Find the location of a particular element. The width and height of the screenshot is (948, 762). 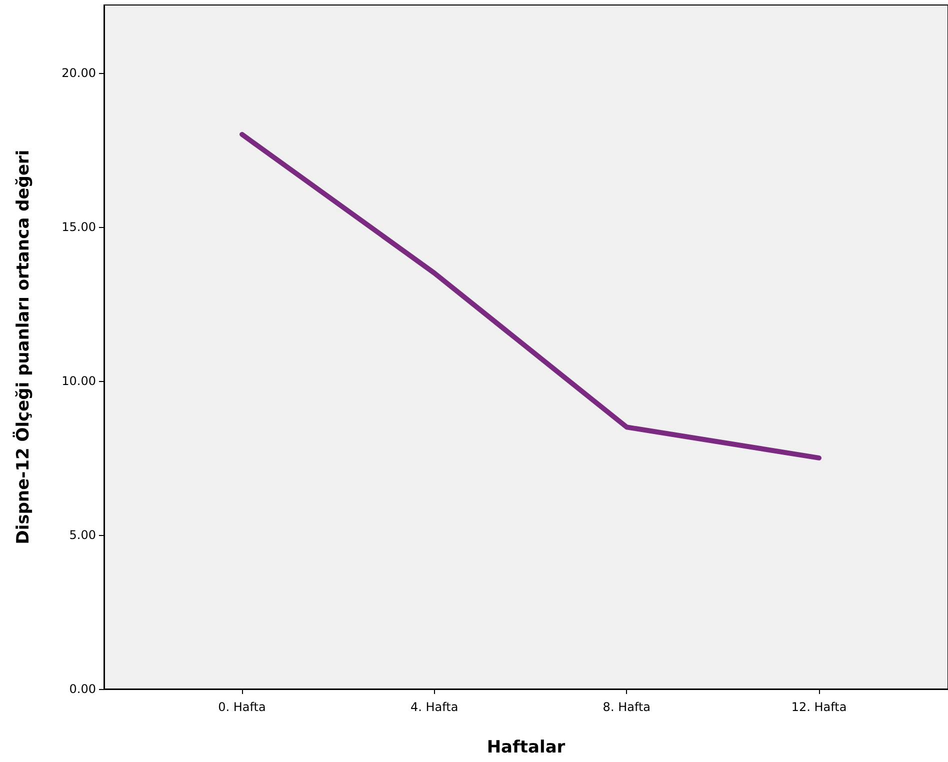

y-tick-label: 10.00 is located at coordinates (79, 381).